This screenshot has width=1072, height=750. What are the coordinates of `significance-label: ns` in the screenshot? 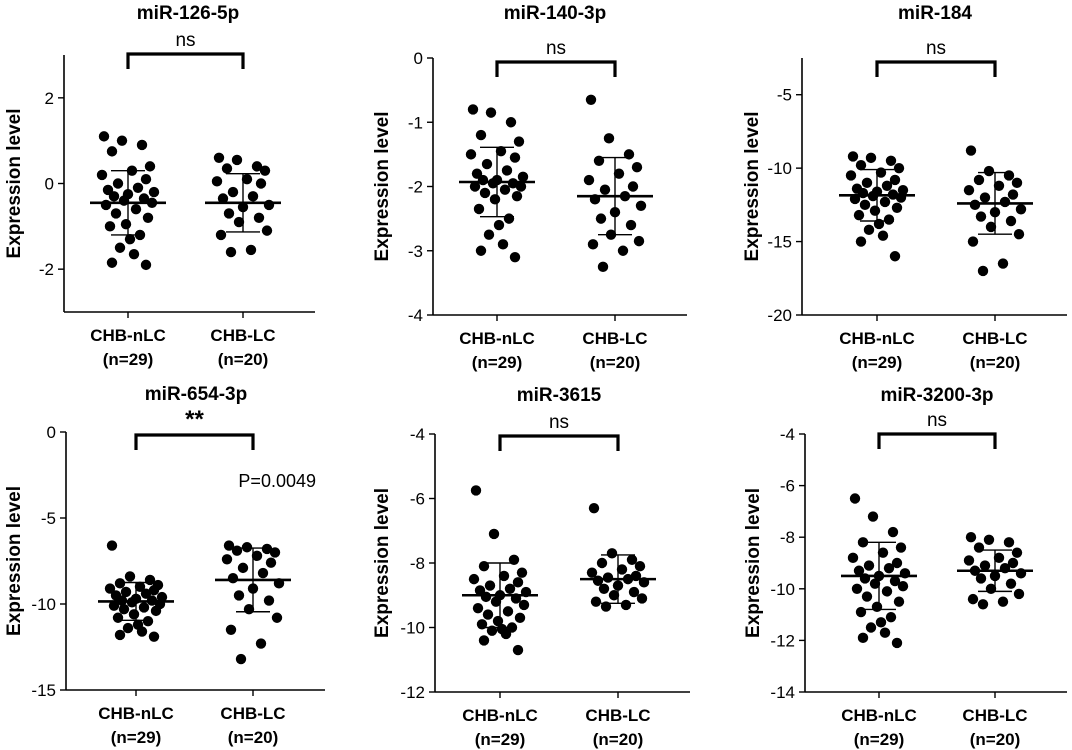 It's located at (556, 48).